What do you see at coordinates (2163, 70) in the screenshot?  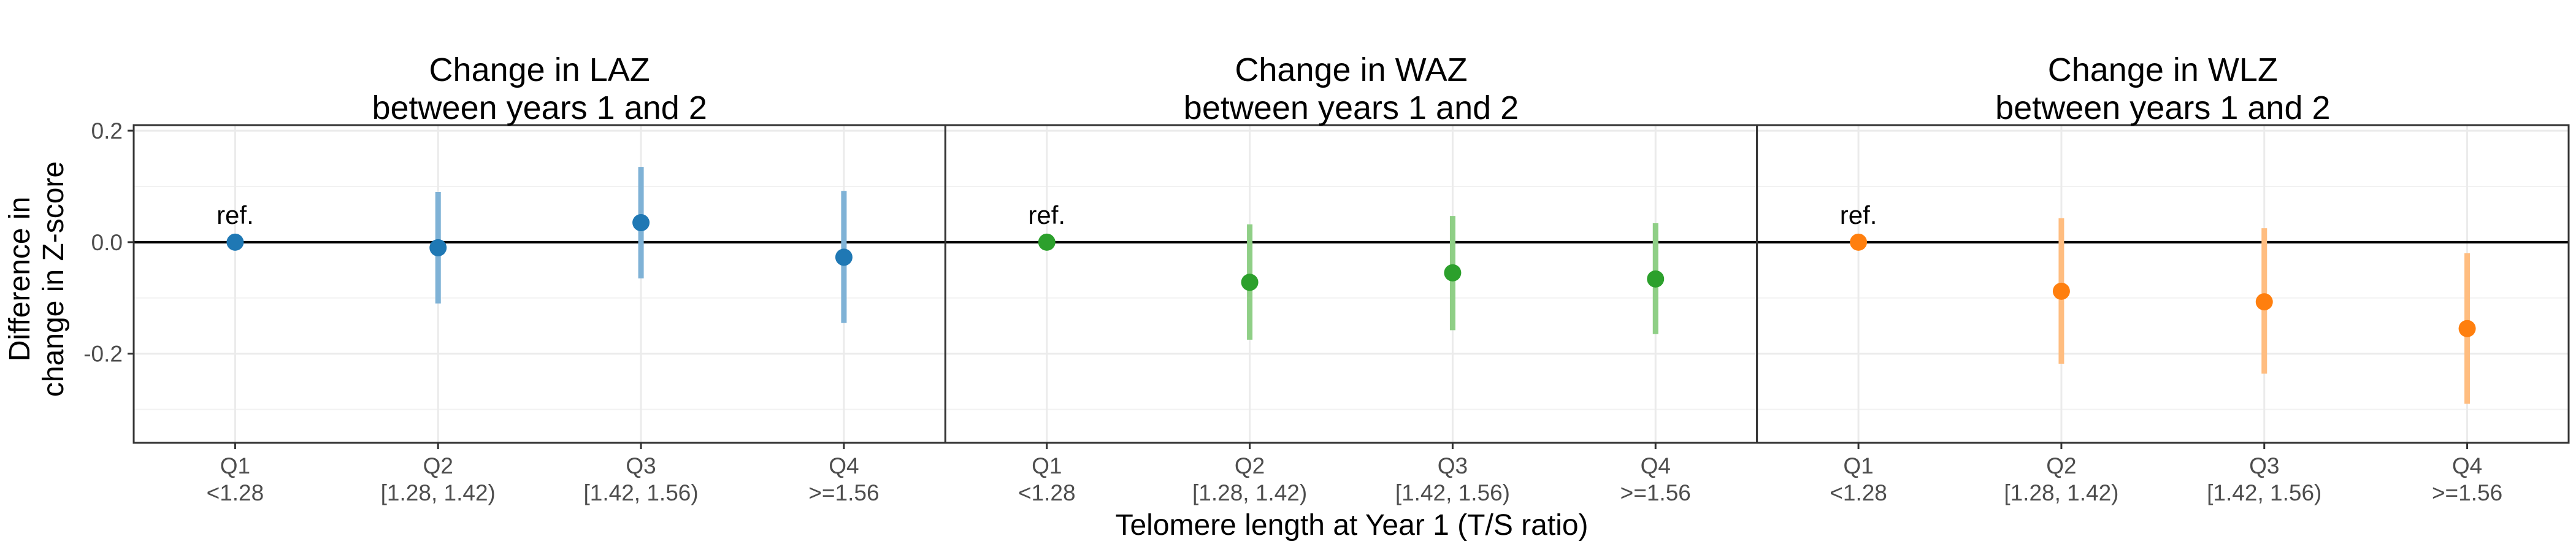 I see `facet-title-line-1: Change in WLZ` at bounding box center [2163, 70].